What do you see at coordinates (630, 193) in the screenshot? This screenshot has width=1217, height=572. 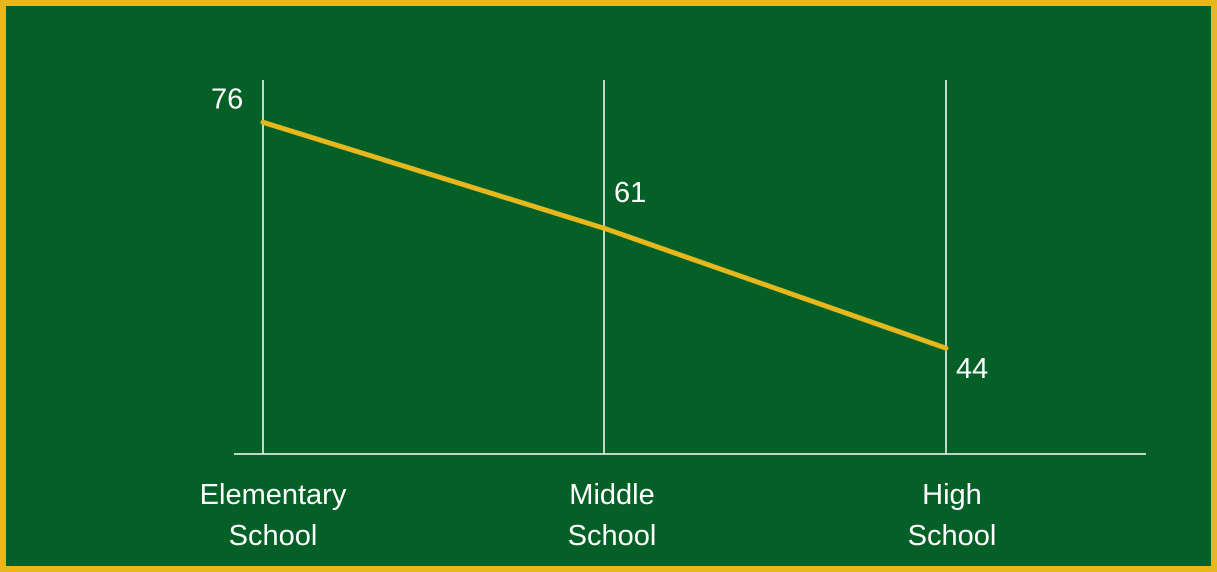 I see `data-label-1: 61` at bounding box center [630, 193].